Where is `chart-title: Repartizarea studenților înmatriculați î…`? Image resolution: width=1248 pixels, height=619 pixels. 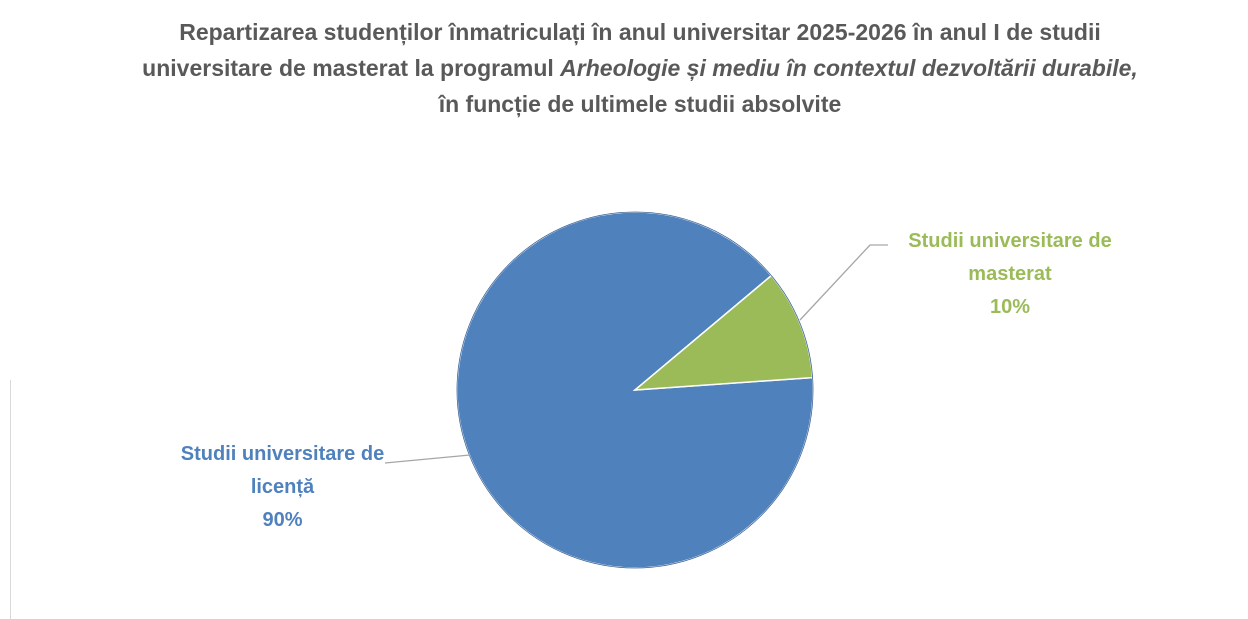 chart-title: Repartizarea studenților înmatriculați î… is located at coordinates (640, 68).